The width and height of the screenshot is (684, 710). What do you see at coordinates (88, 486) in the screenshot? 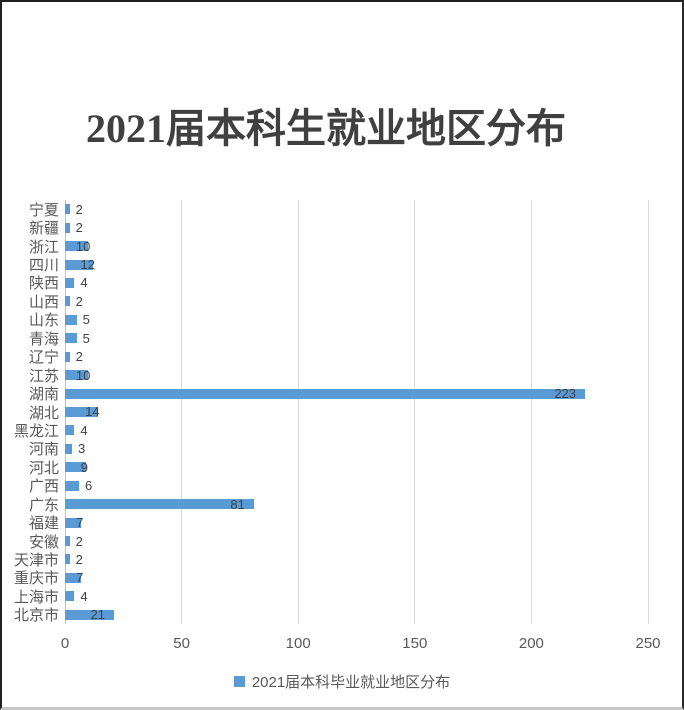
I see `value-label: 6` at bounding box center [88, 486].